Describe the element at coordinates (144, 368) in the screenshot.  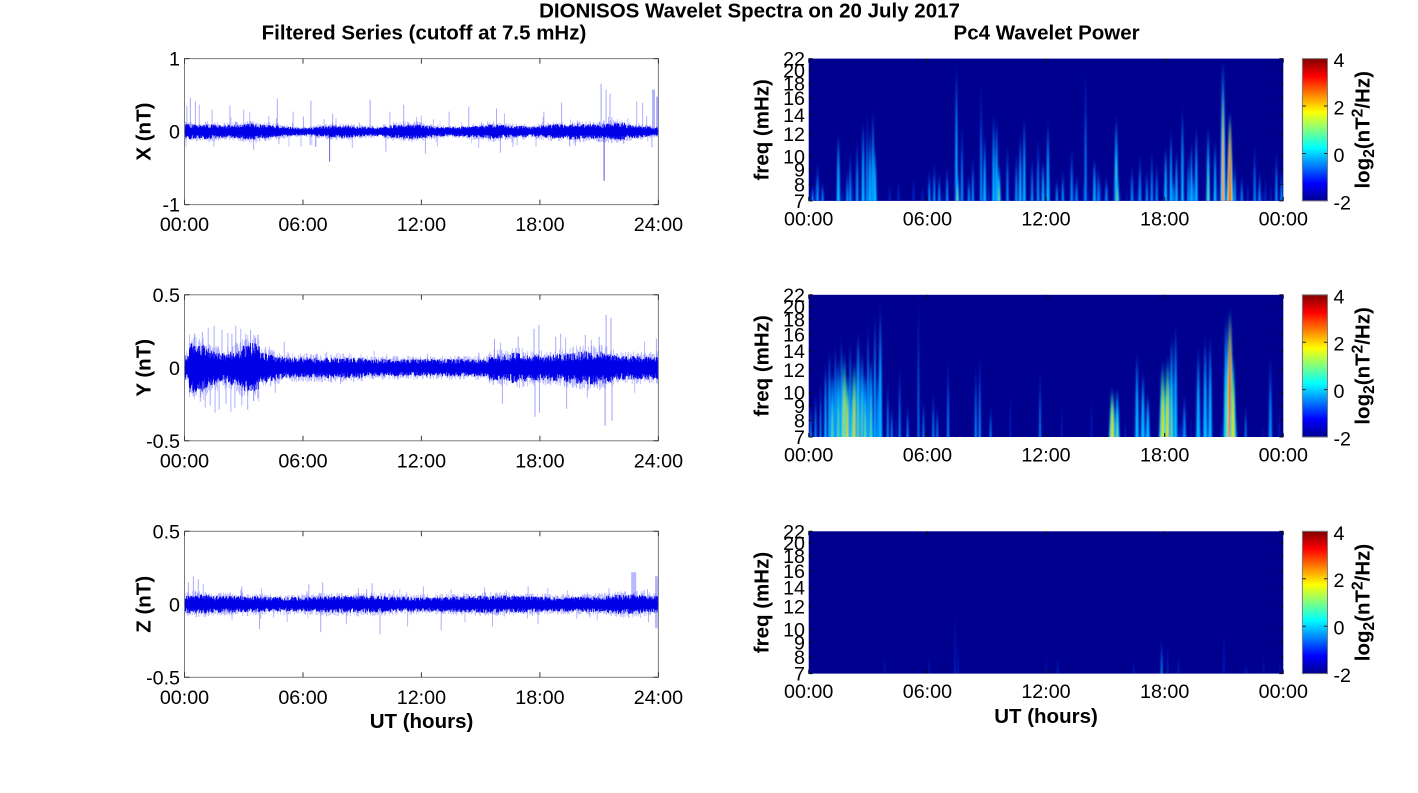
I see `svg-text: Y (nT)` at that location.